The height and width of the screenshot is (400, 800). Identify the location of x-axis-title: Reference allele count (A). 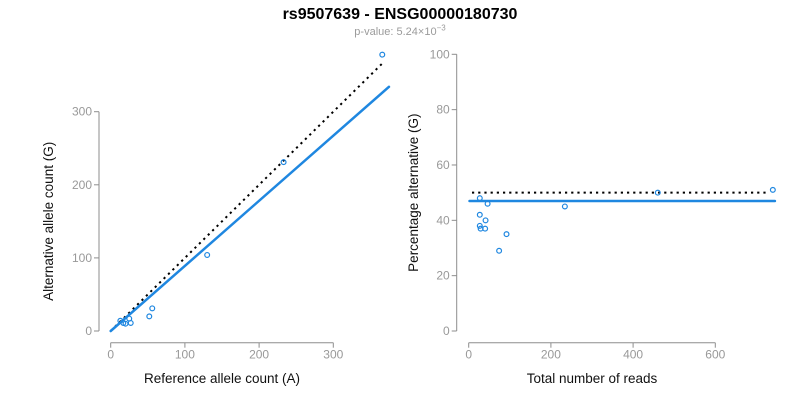
(222, 378).